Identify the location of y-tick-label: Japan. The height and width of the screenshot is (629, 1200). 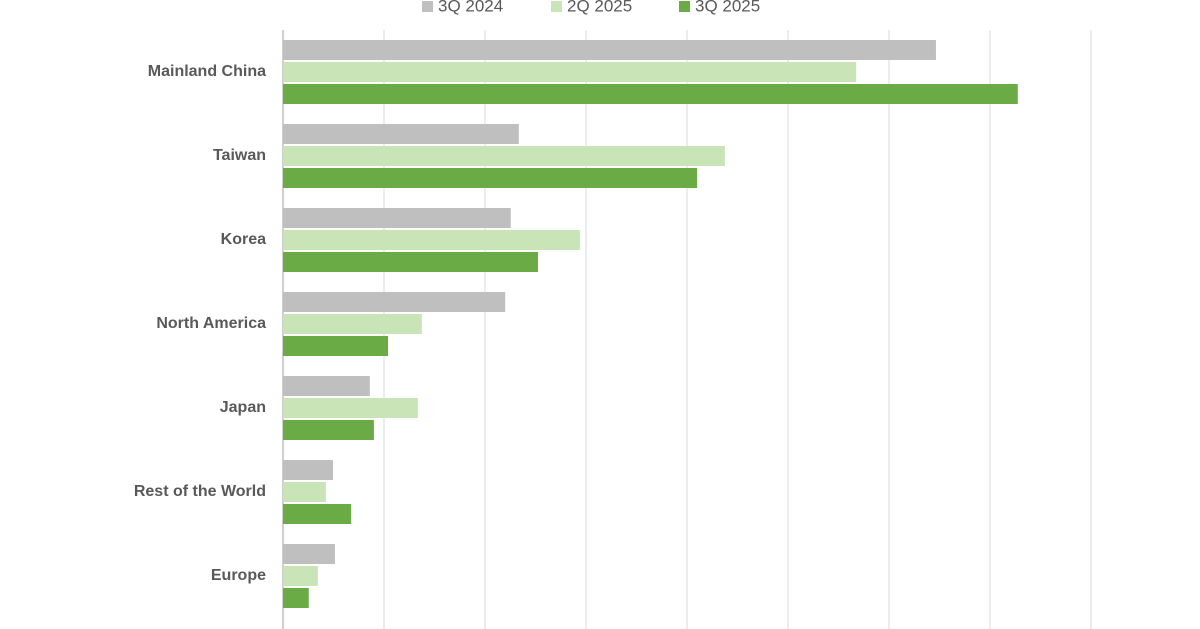
(243, 407).